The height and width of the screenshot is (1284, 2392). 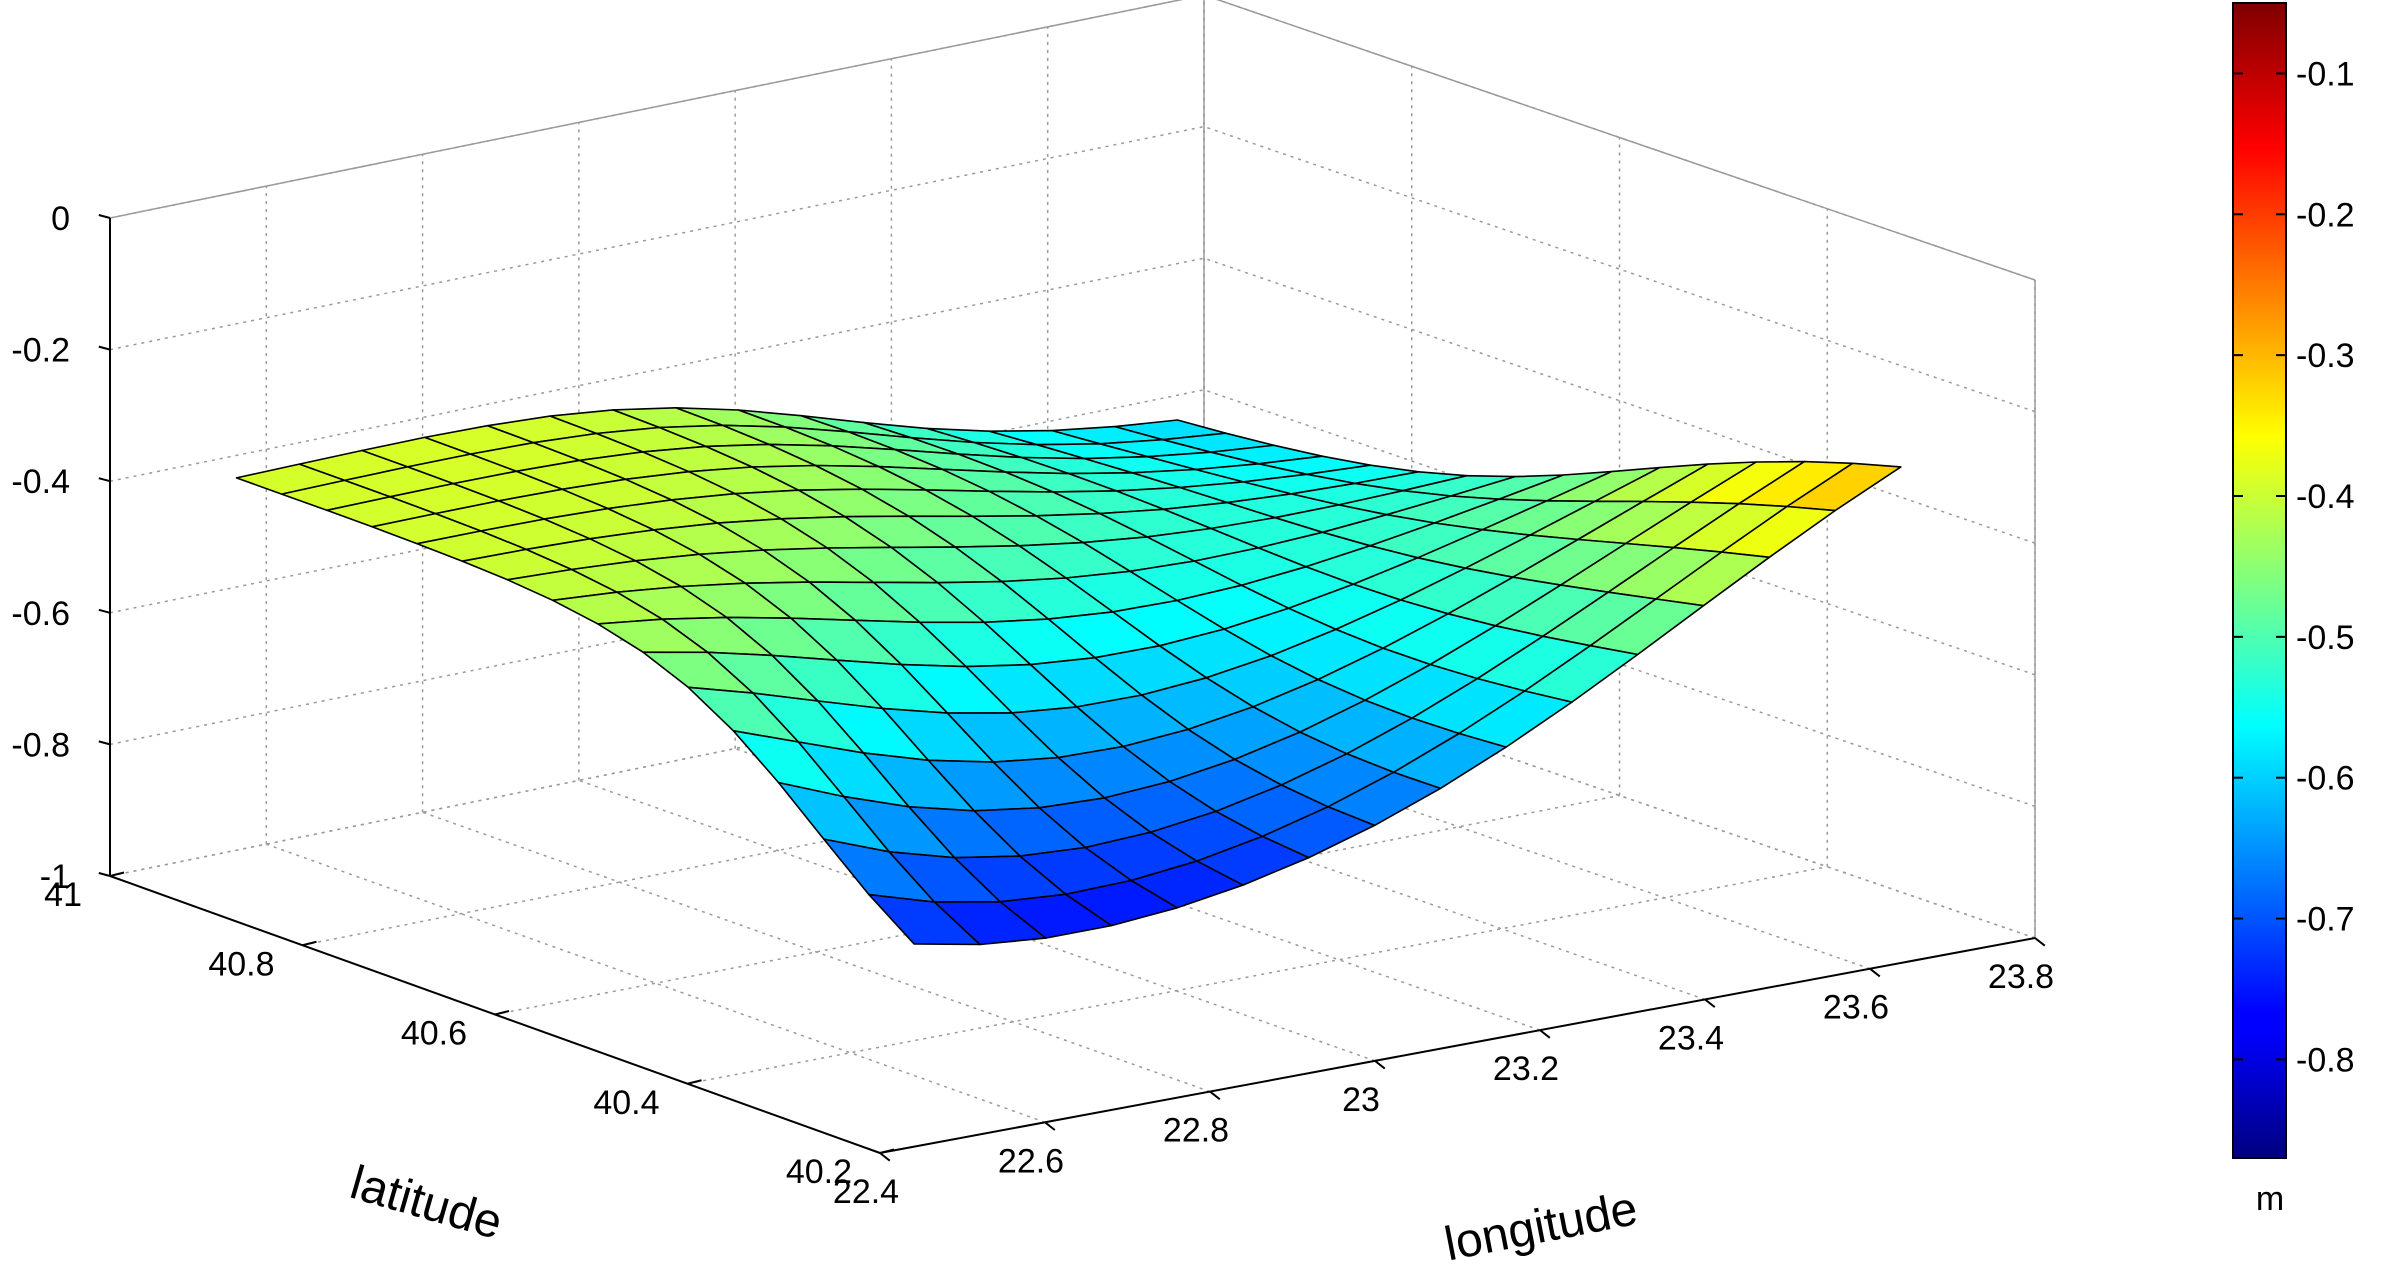 I want to click on z-tick-label: -0.6, so click(x=40, y=614).